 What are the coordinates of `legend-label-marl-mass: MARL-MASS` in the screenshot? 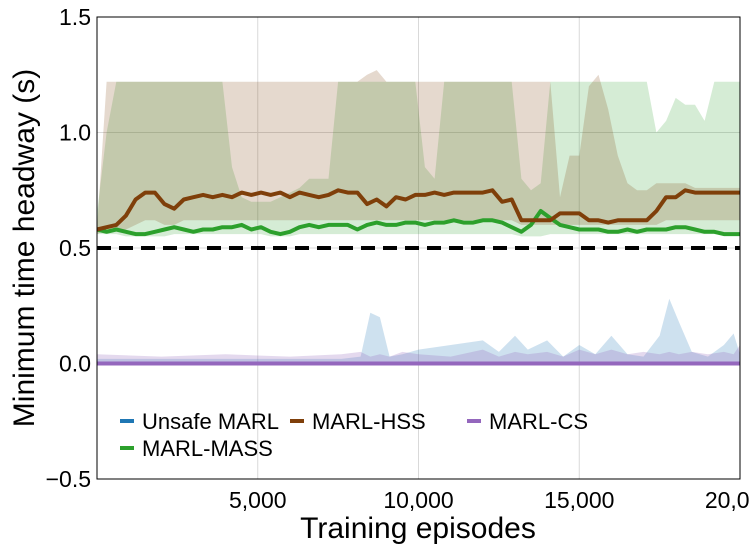 It's located at (207, 448).